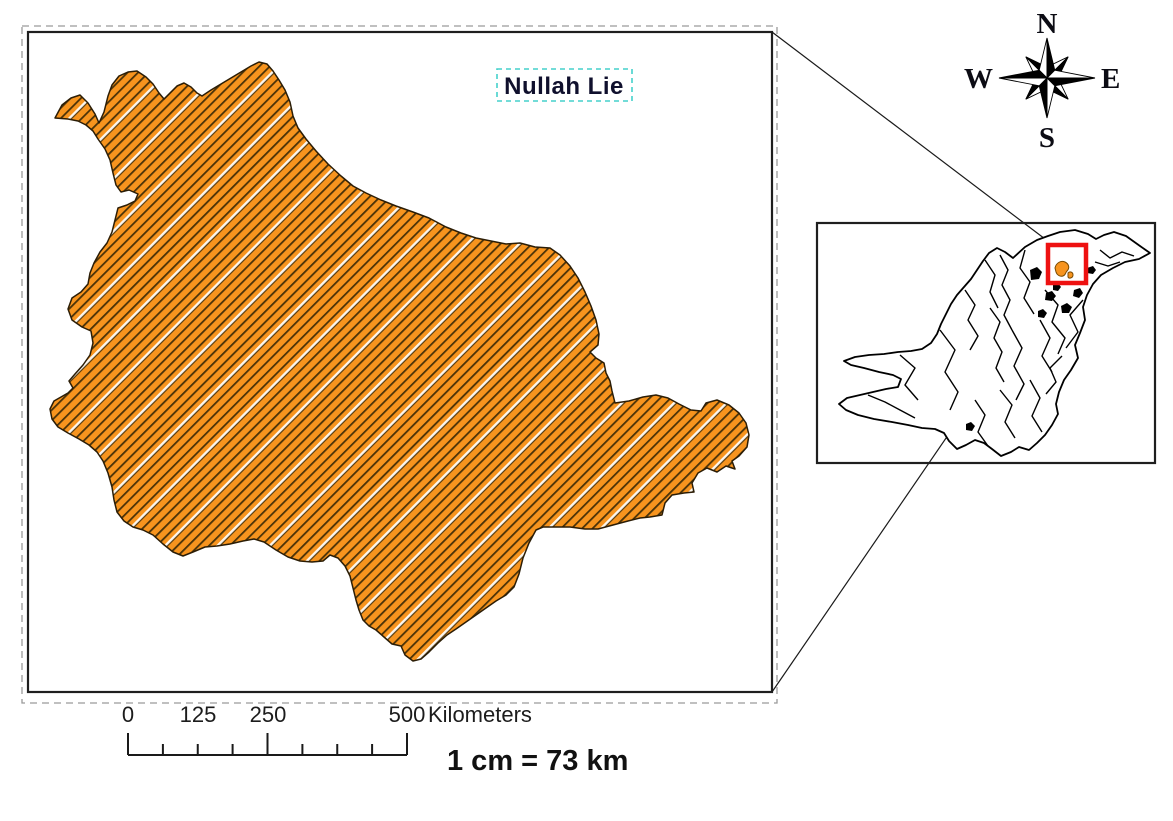 The height and width of the screenshot is (821, 1173). I want to click on scale-bar: 0 125 250 500 Kilometers 1 cm = 73 km, so click(375, 739).